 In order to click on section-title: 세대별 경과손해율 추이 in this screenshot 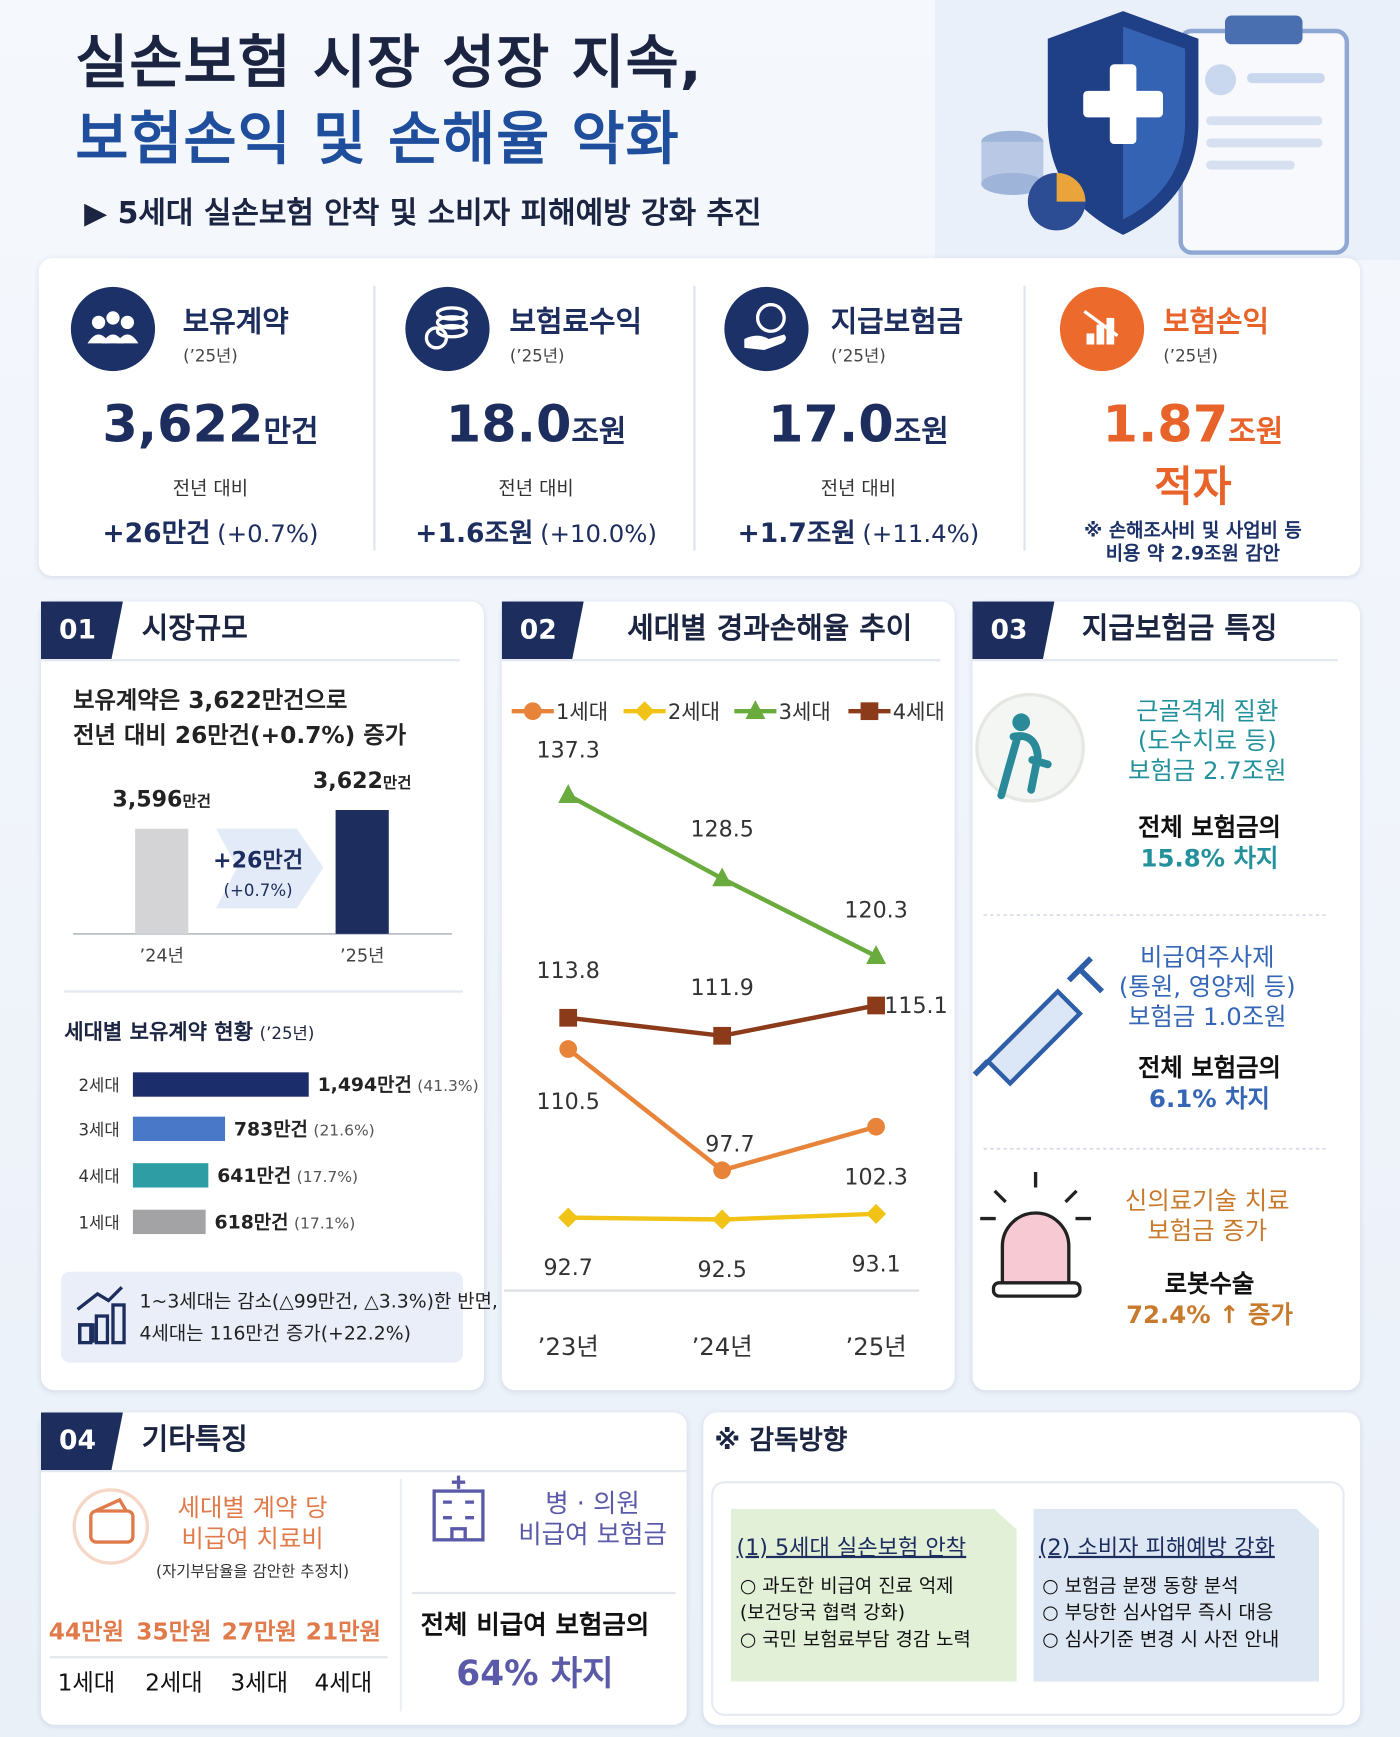, I will do `click(770, 629)`.